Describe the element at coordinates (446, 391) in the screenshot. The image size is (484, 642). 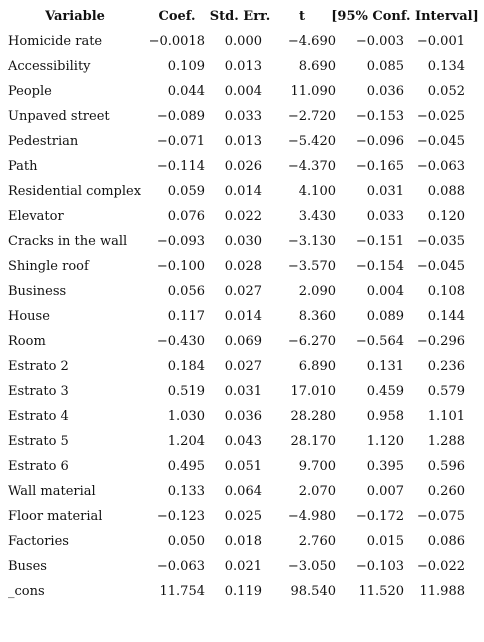
I see `cell-value: 0.579` at that location.